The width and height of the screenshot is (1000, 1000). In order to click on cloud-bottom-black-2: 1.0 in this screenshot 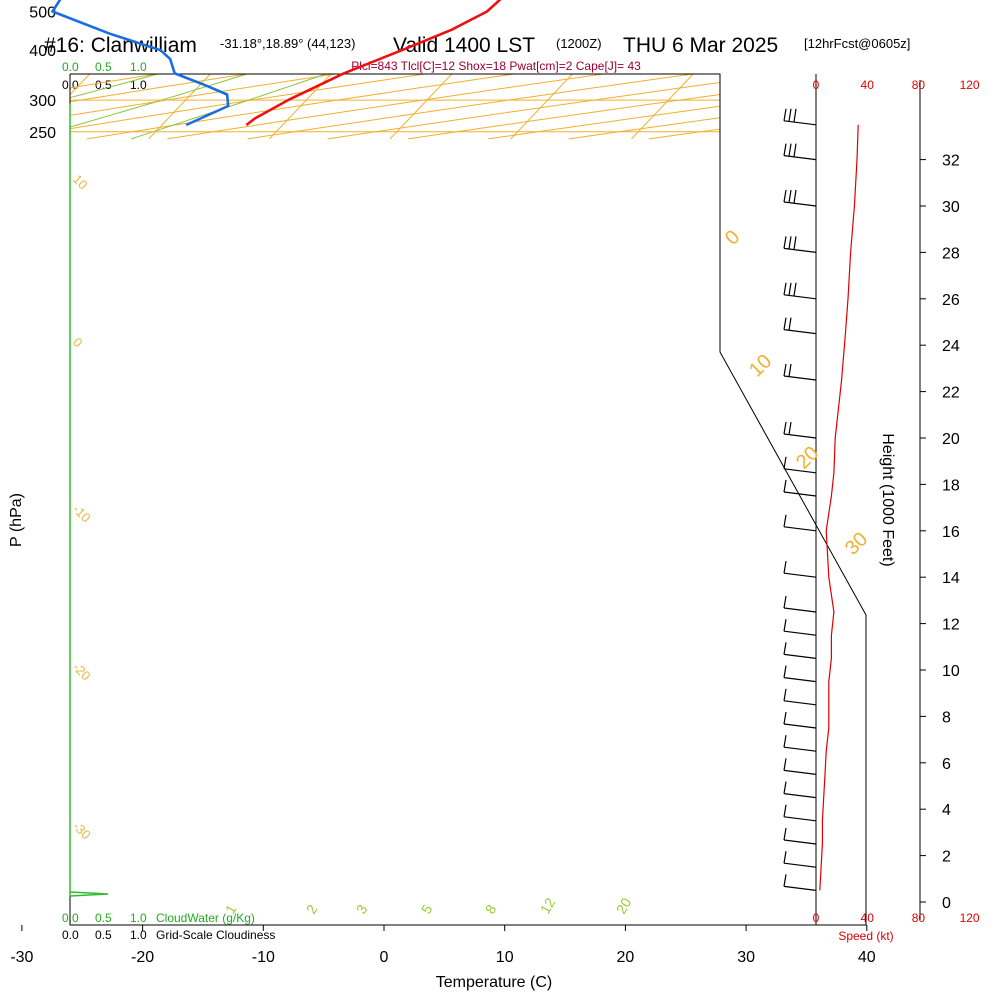, I will do `click(138, 935)`.